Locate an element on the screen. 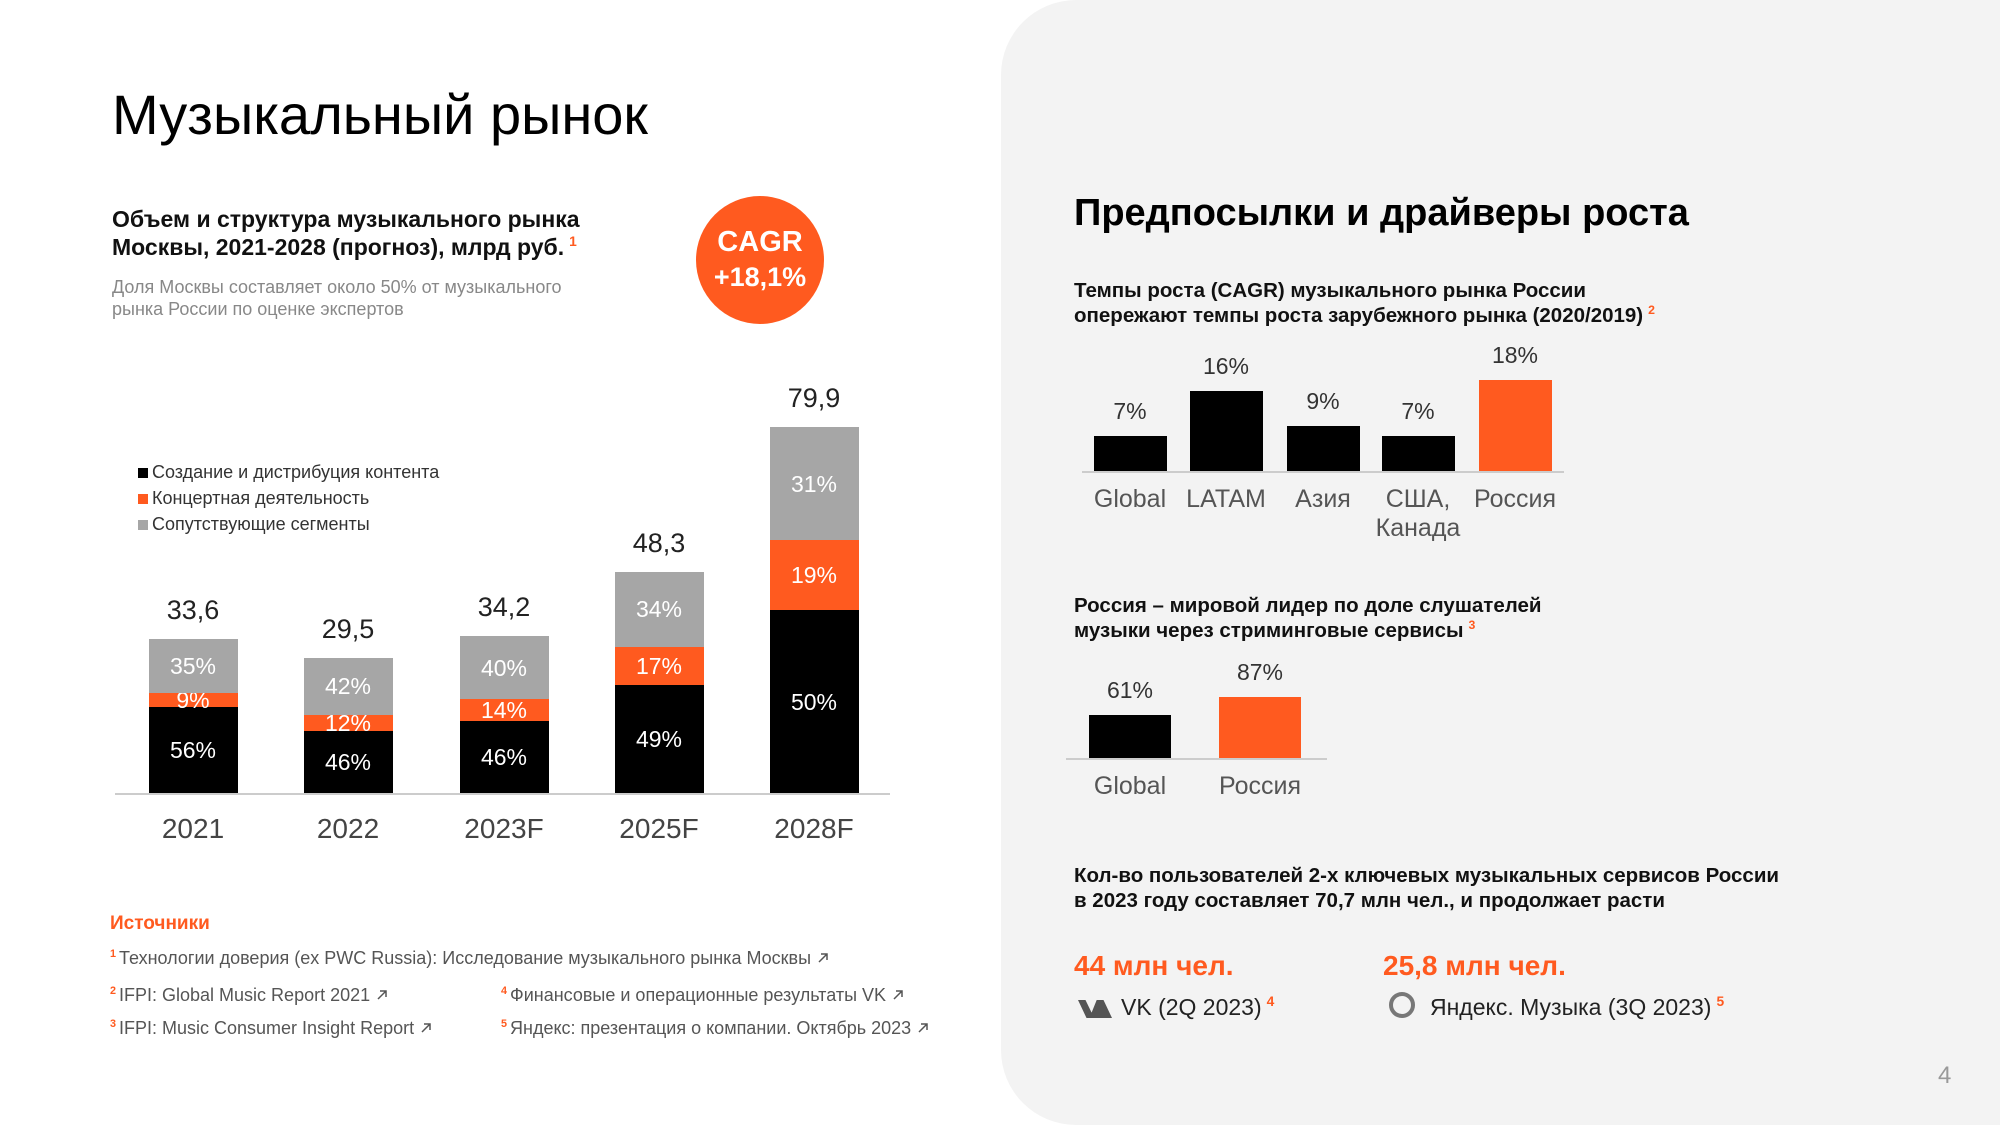 Image resolution: width=2000 pixels, height=1125 pixels. total-label: 79,9 is located at coordinates (814, 398).